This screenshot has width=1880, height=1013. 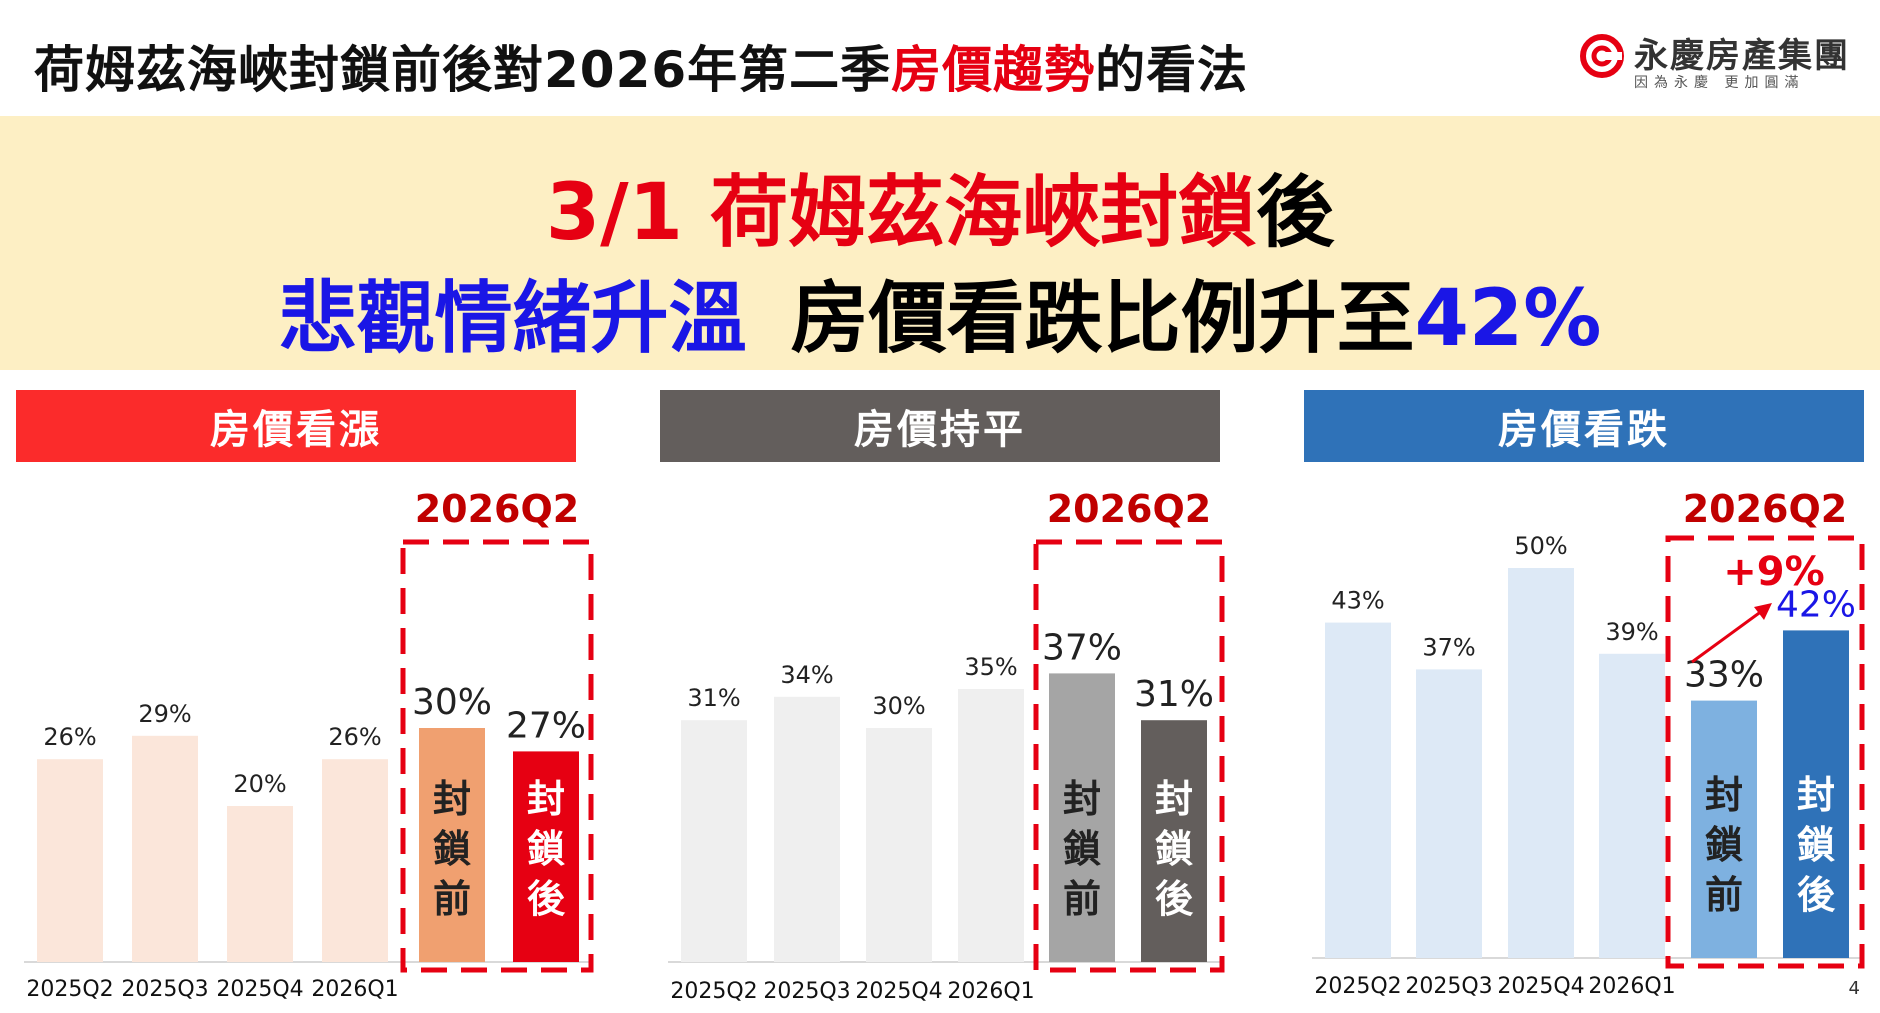 I want to click on page-number: 4, so click(x=1854, y=988).